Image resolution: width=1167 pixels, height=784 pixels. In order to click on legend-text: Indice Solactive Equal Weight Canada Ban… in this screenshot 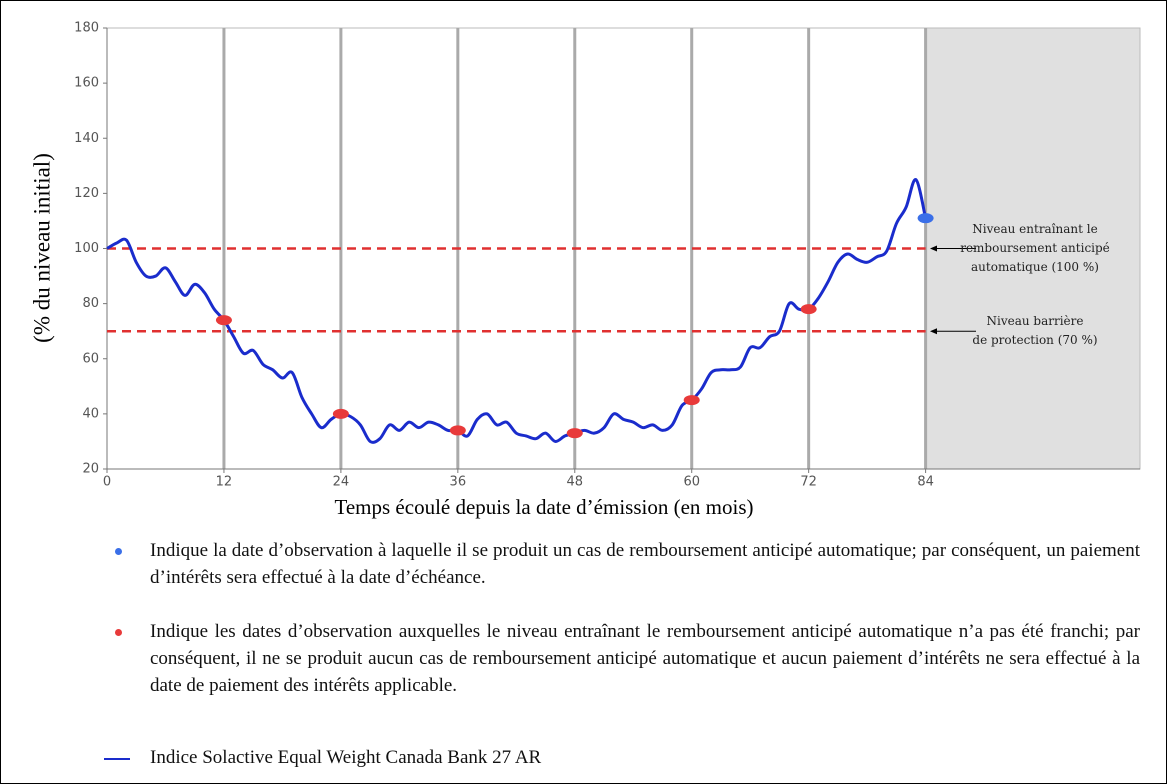, I will do `click(346, 757)`.